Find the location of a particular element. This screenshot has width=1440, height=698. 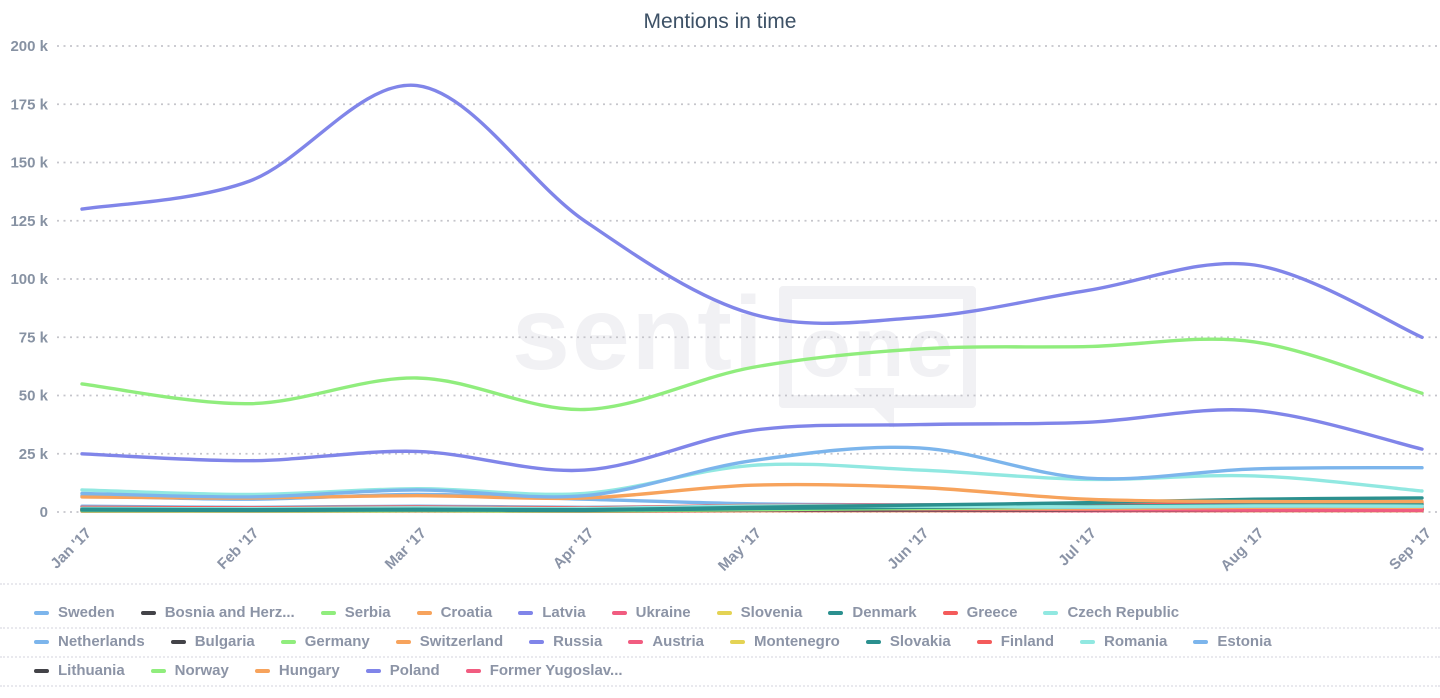

y-axis-label: 200 k is located at coordinates (29, 46).